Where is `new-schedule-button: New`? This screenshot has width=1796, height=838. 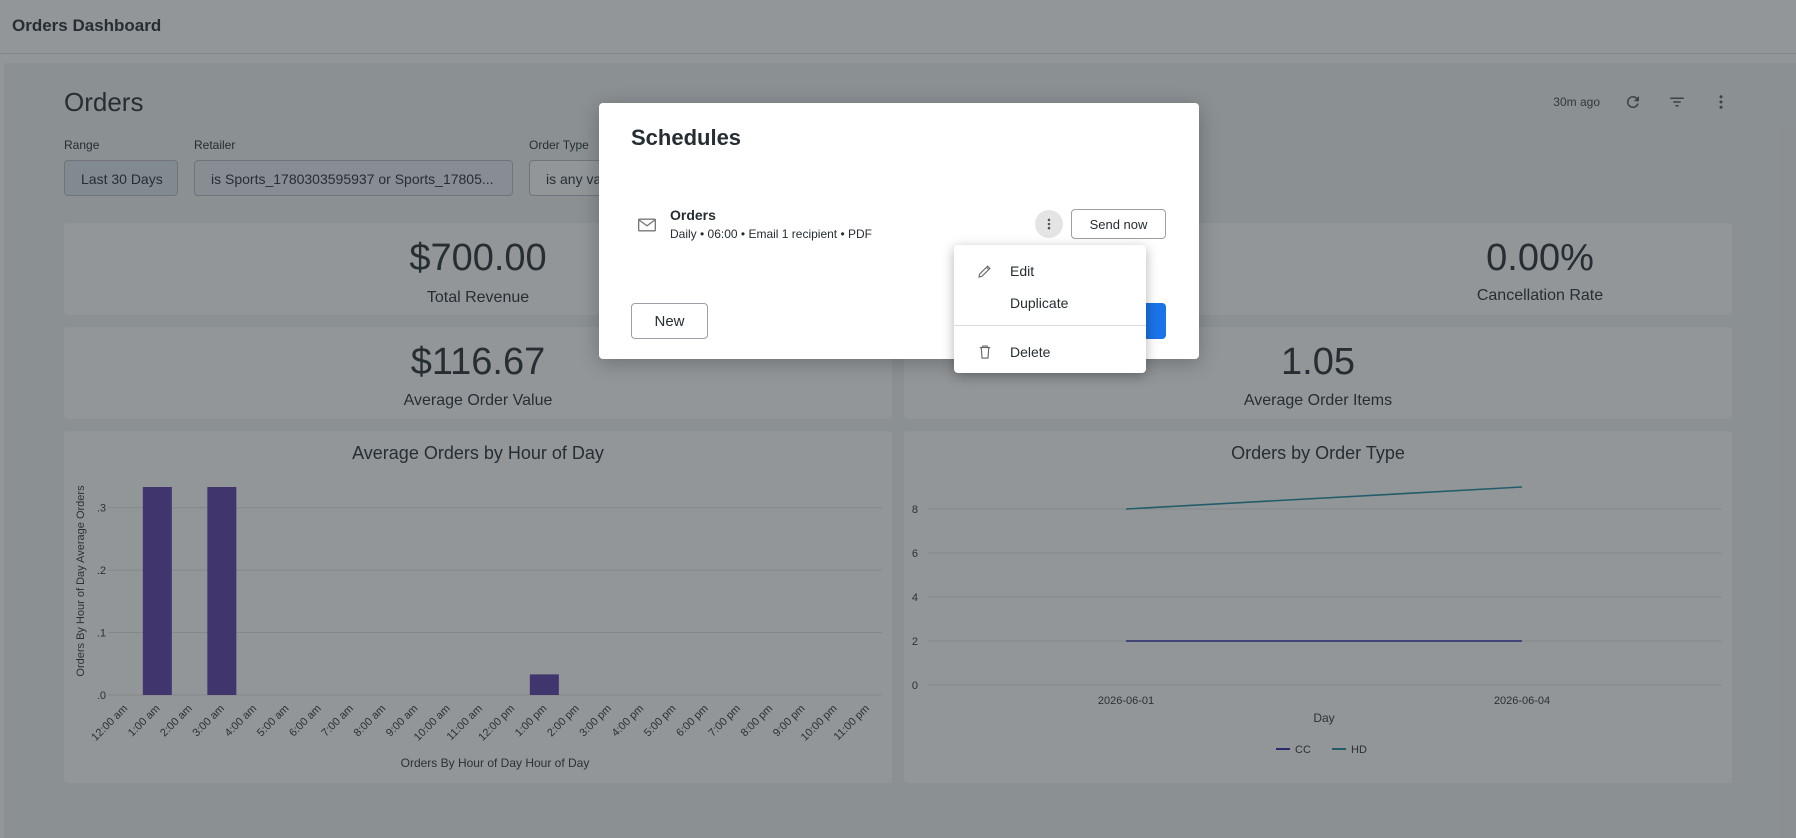 new-schedule-button: New is located at coordinates (669, 321).